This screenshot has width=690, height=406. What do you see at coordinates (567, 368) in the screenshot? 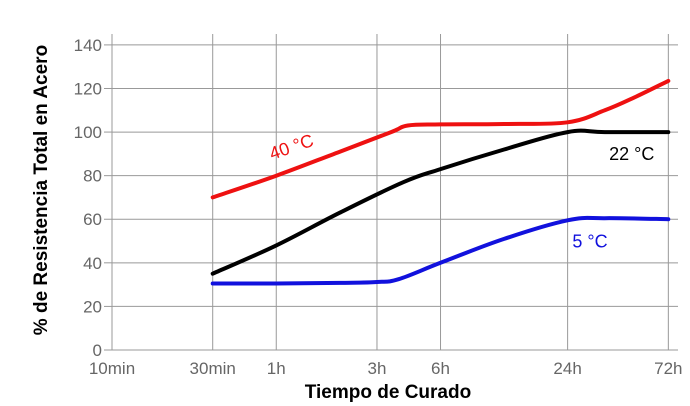
I see `x-tick-label: 24h` at bounding box center [567, 368].